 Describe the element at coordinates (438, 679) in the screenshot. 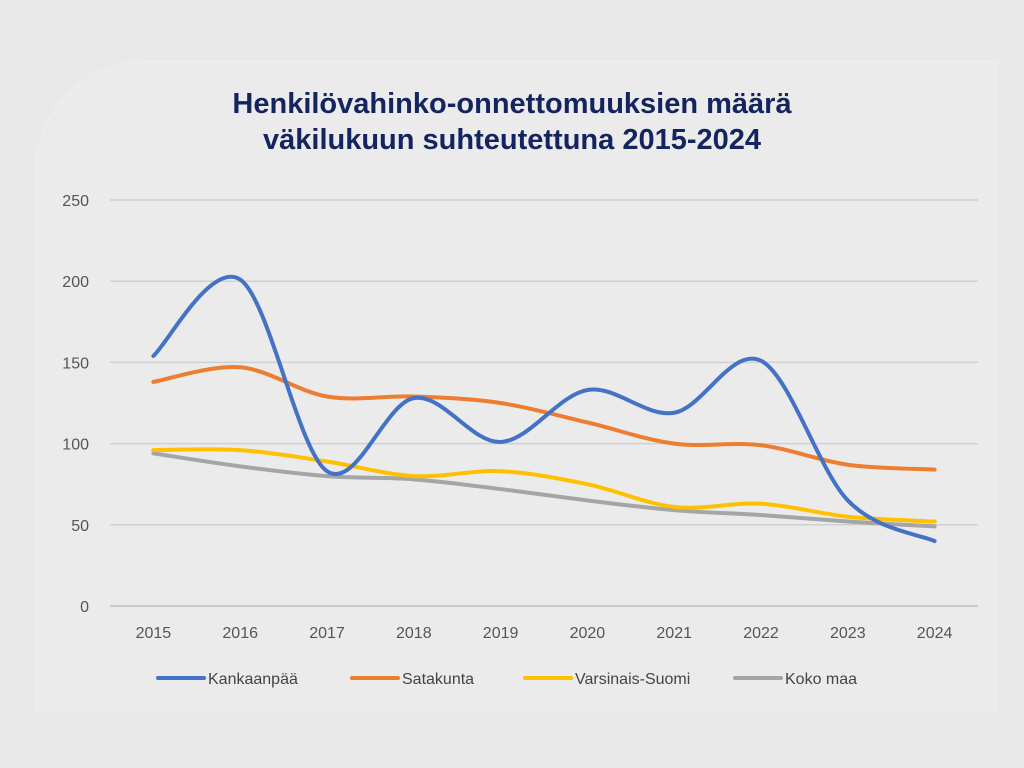

I see `legend-label: Satakunta` at that location.